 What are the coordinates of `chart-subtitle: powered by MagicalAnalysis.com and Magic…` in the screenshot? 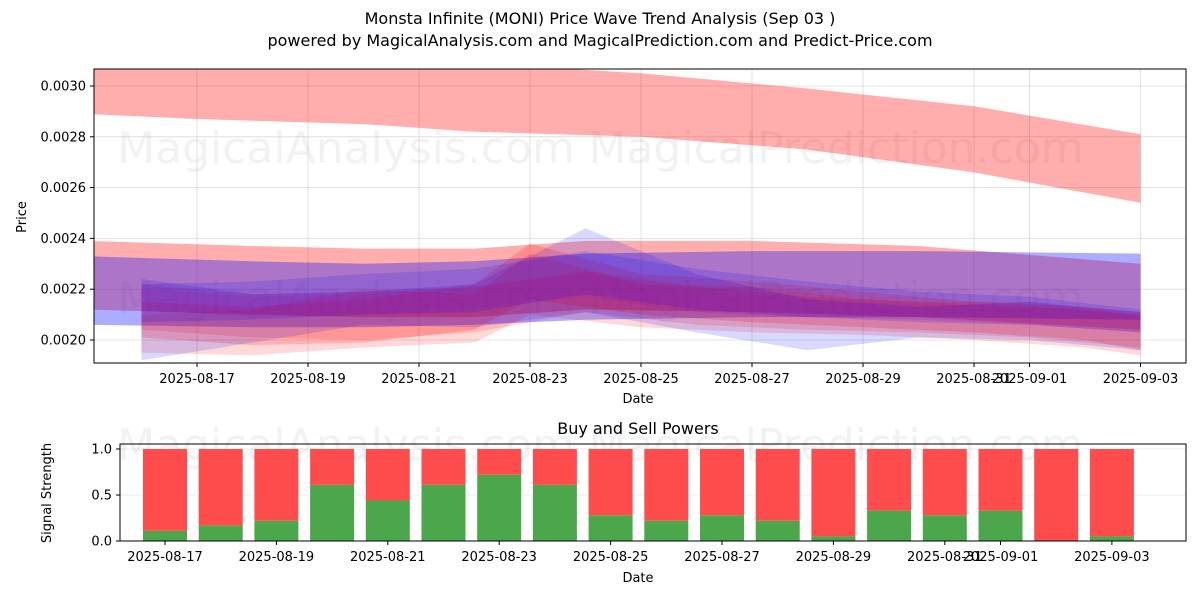 It's located at (600, 40).